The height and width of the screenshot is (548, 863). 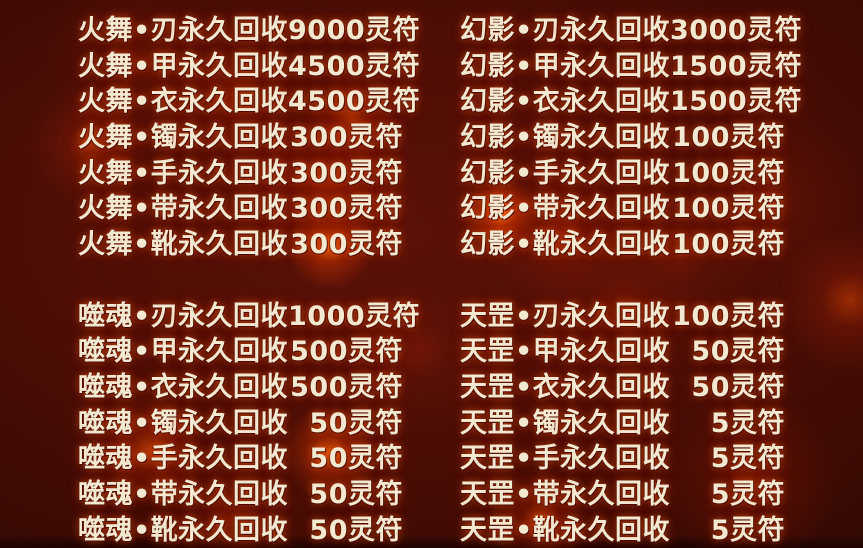 What do you see at coordinates (510, 494) in the screenshot?
I see `item-name: 天罡•带` at bounding box center [510, 494].